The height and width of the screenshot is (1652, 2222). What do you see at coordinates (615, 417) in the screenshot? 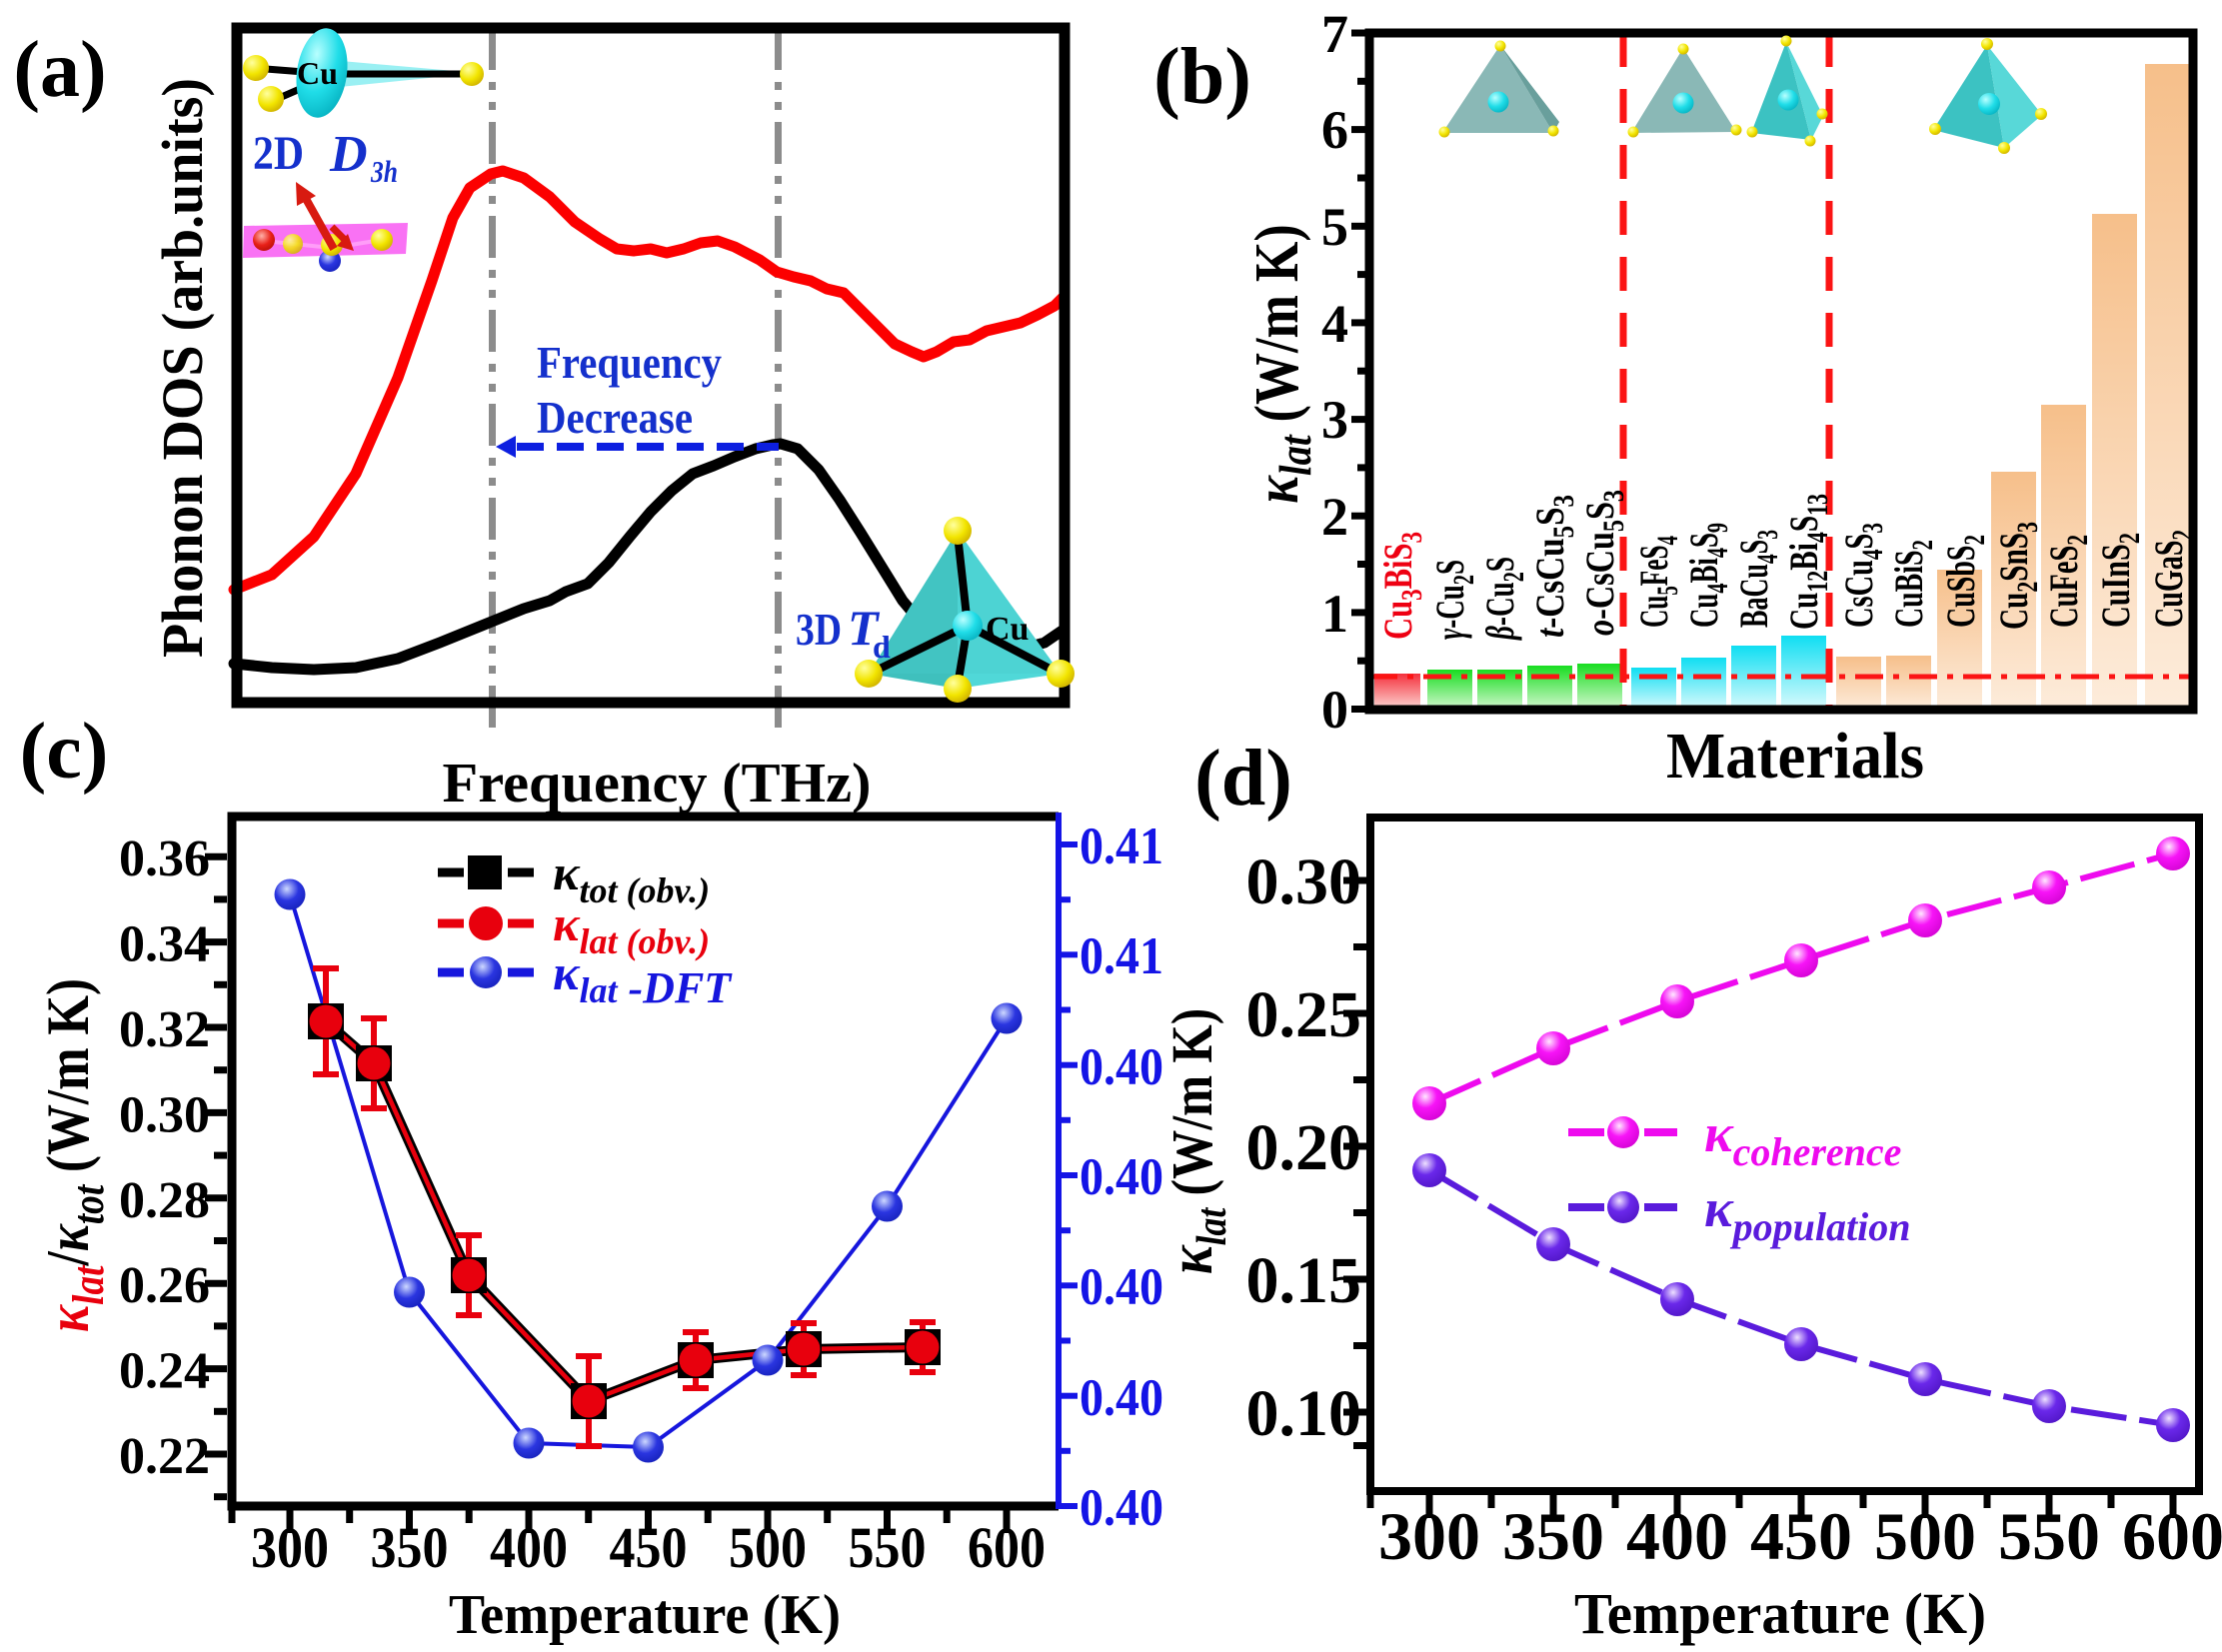
I see `svg-text: Decrease` at bounding box center [615, 417].